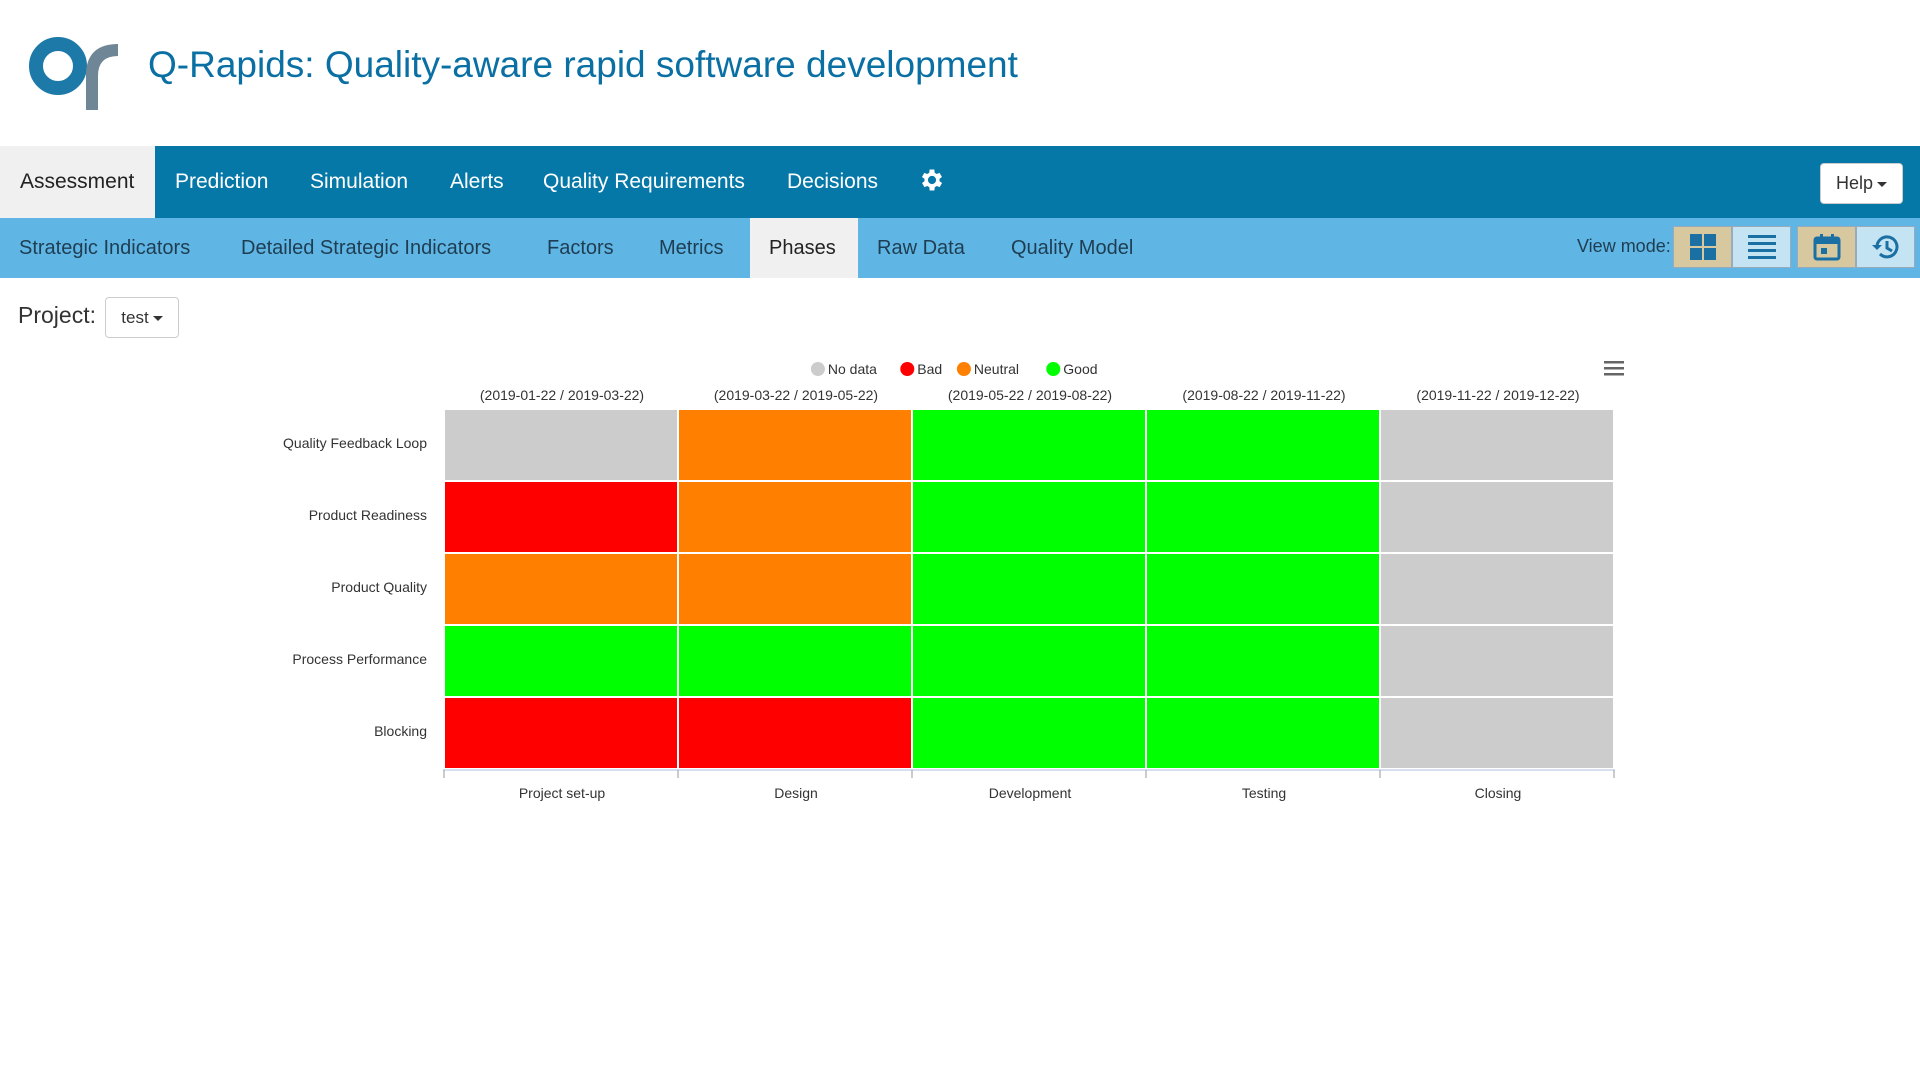 The width and height of the screenshot is (1920, 1080). I want to click on nav-item-quality-requirements: Quality Requirements, so click(644, 181).